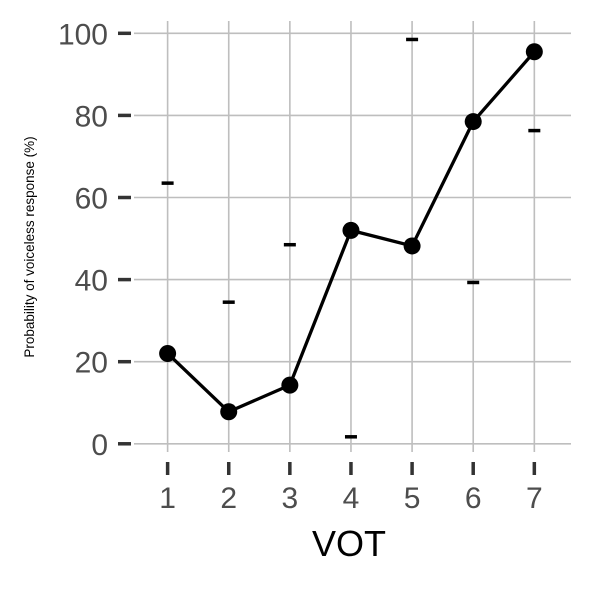 The image size is (592, 592). I want to click on y-tick-label: 40, so click(91, 281).